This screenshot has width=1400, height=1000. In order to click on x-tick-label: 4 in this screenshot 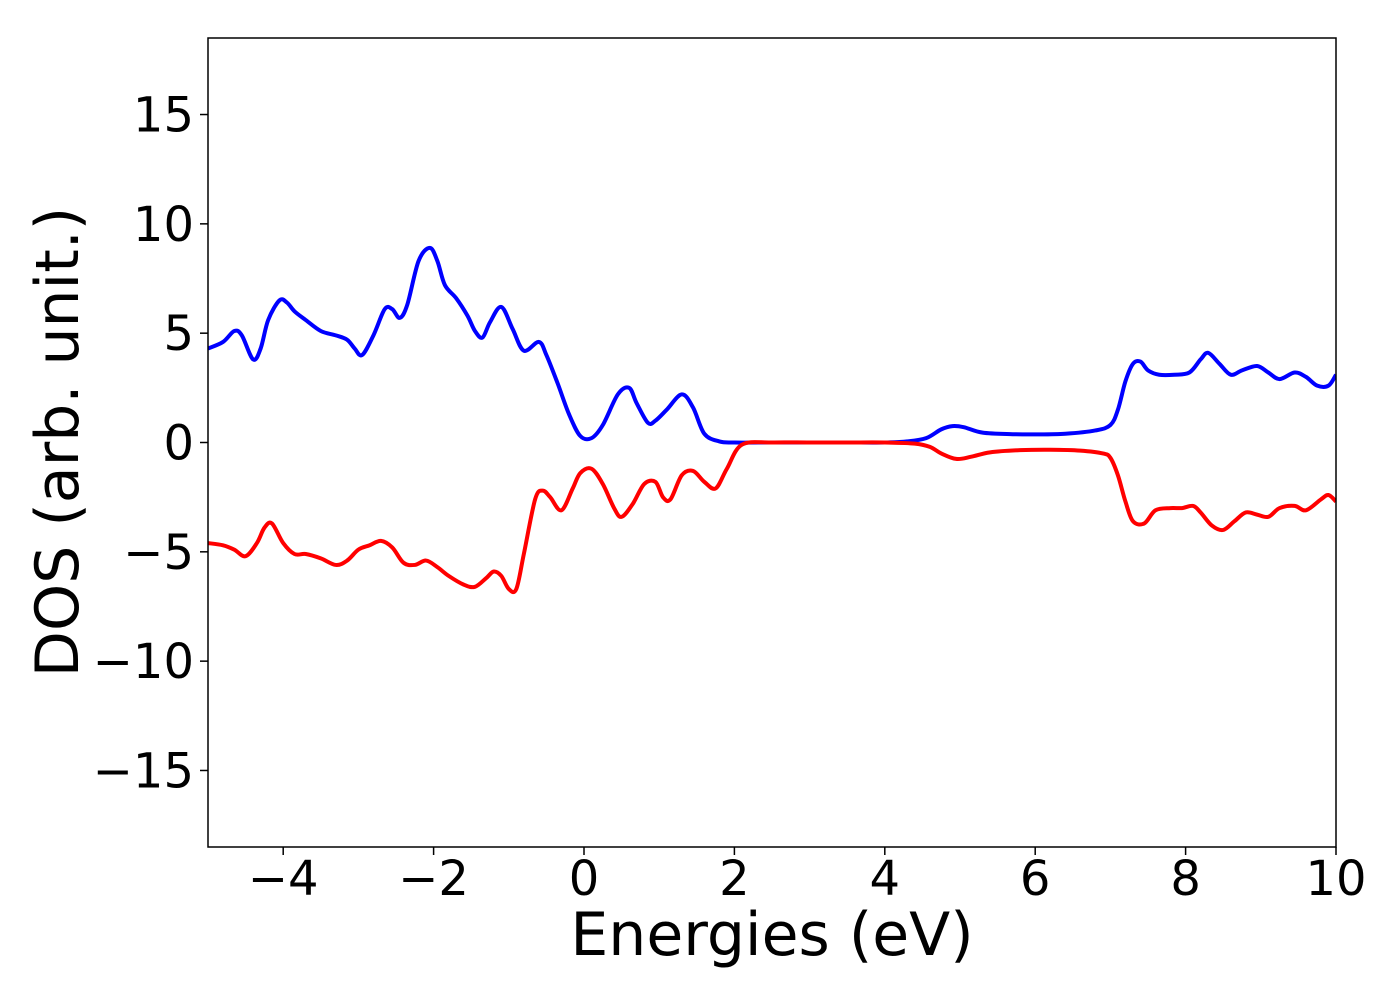, I will do `click(885, 879)`.